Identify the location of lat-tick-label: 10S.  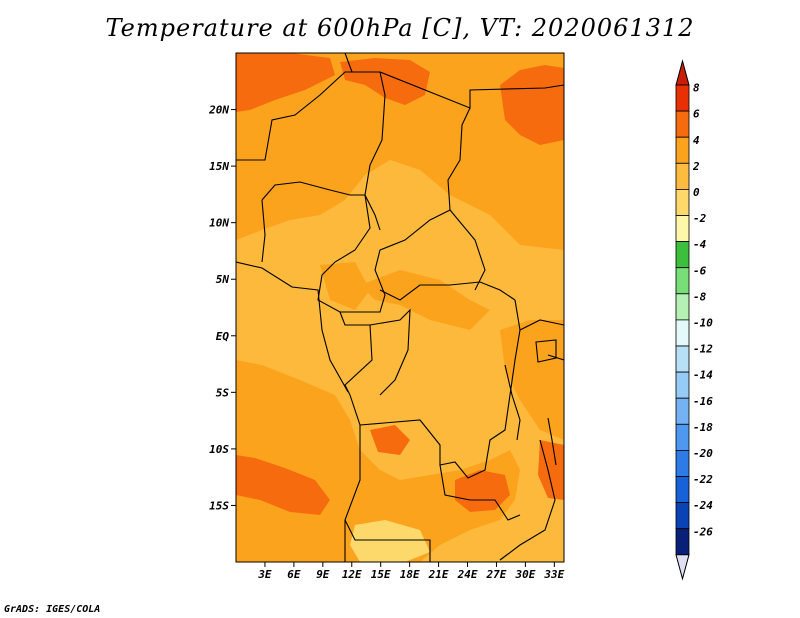
(219, 449).